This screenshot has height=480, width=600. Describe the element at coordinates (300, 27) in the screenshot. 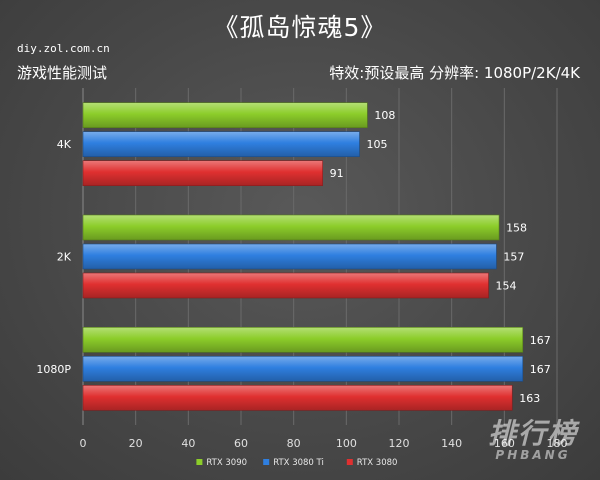

I see `chart-title: 《孤岛惊魂5》` at that location.